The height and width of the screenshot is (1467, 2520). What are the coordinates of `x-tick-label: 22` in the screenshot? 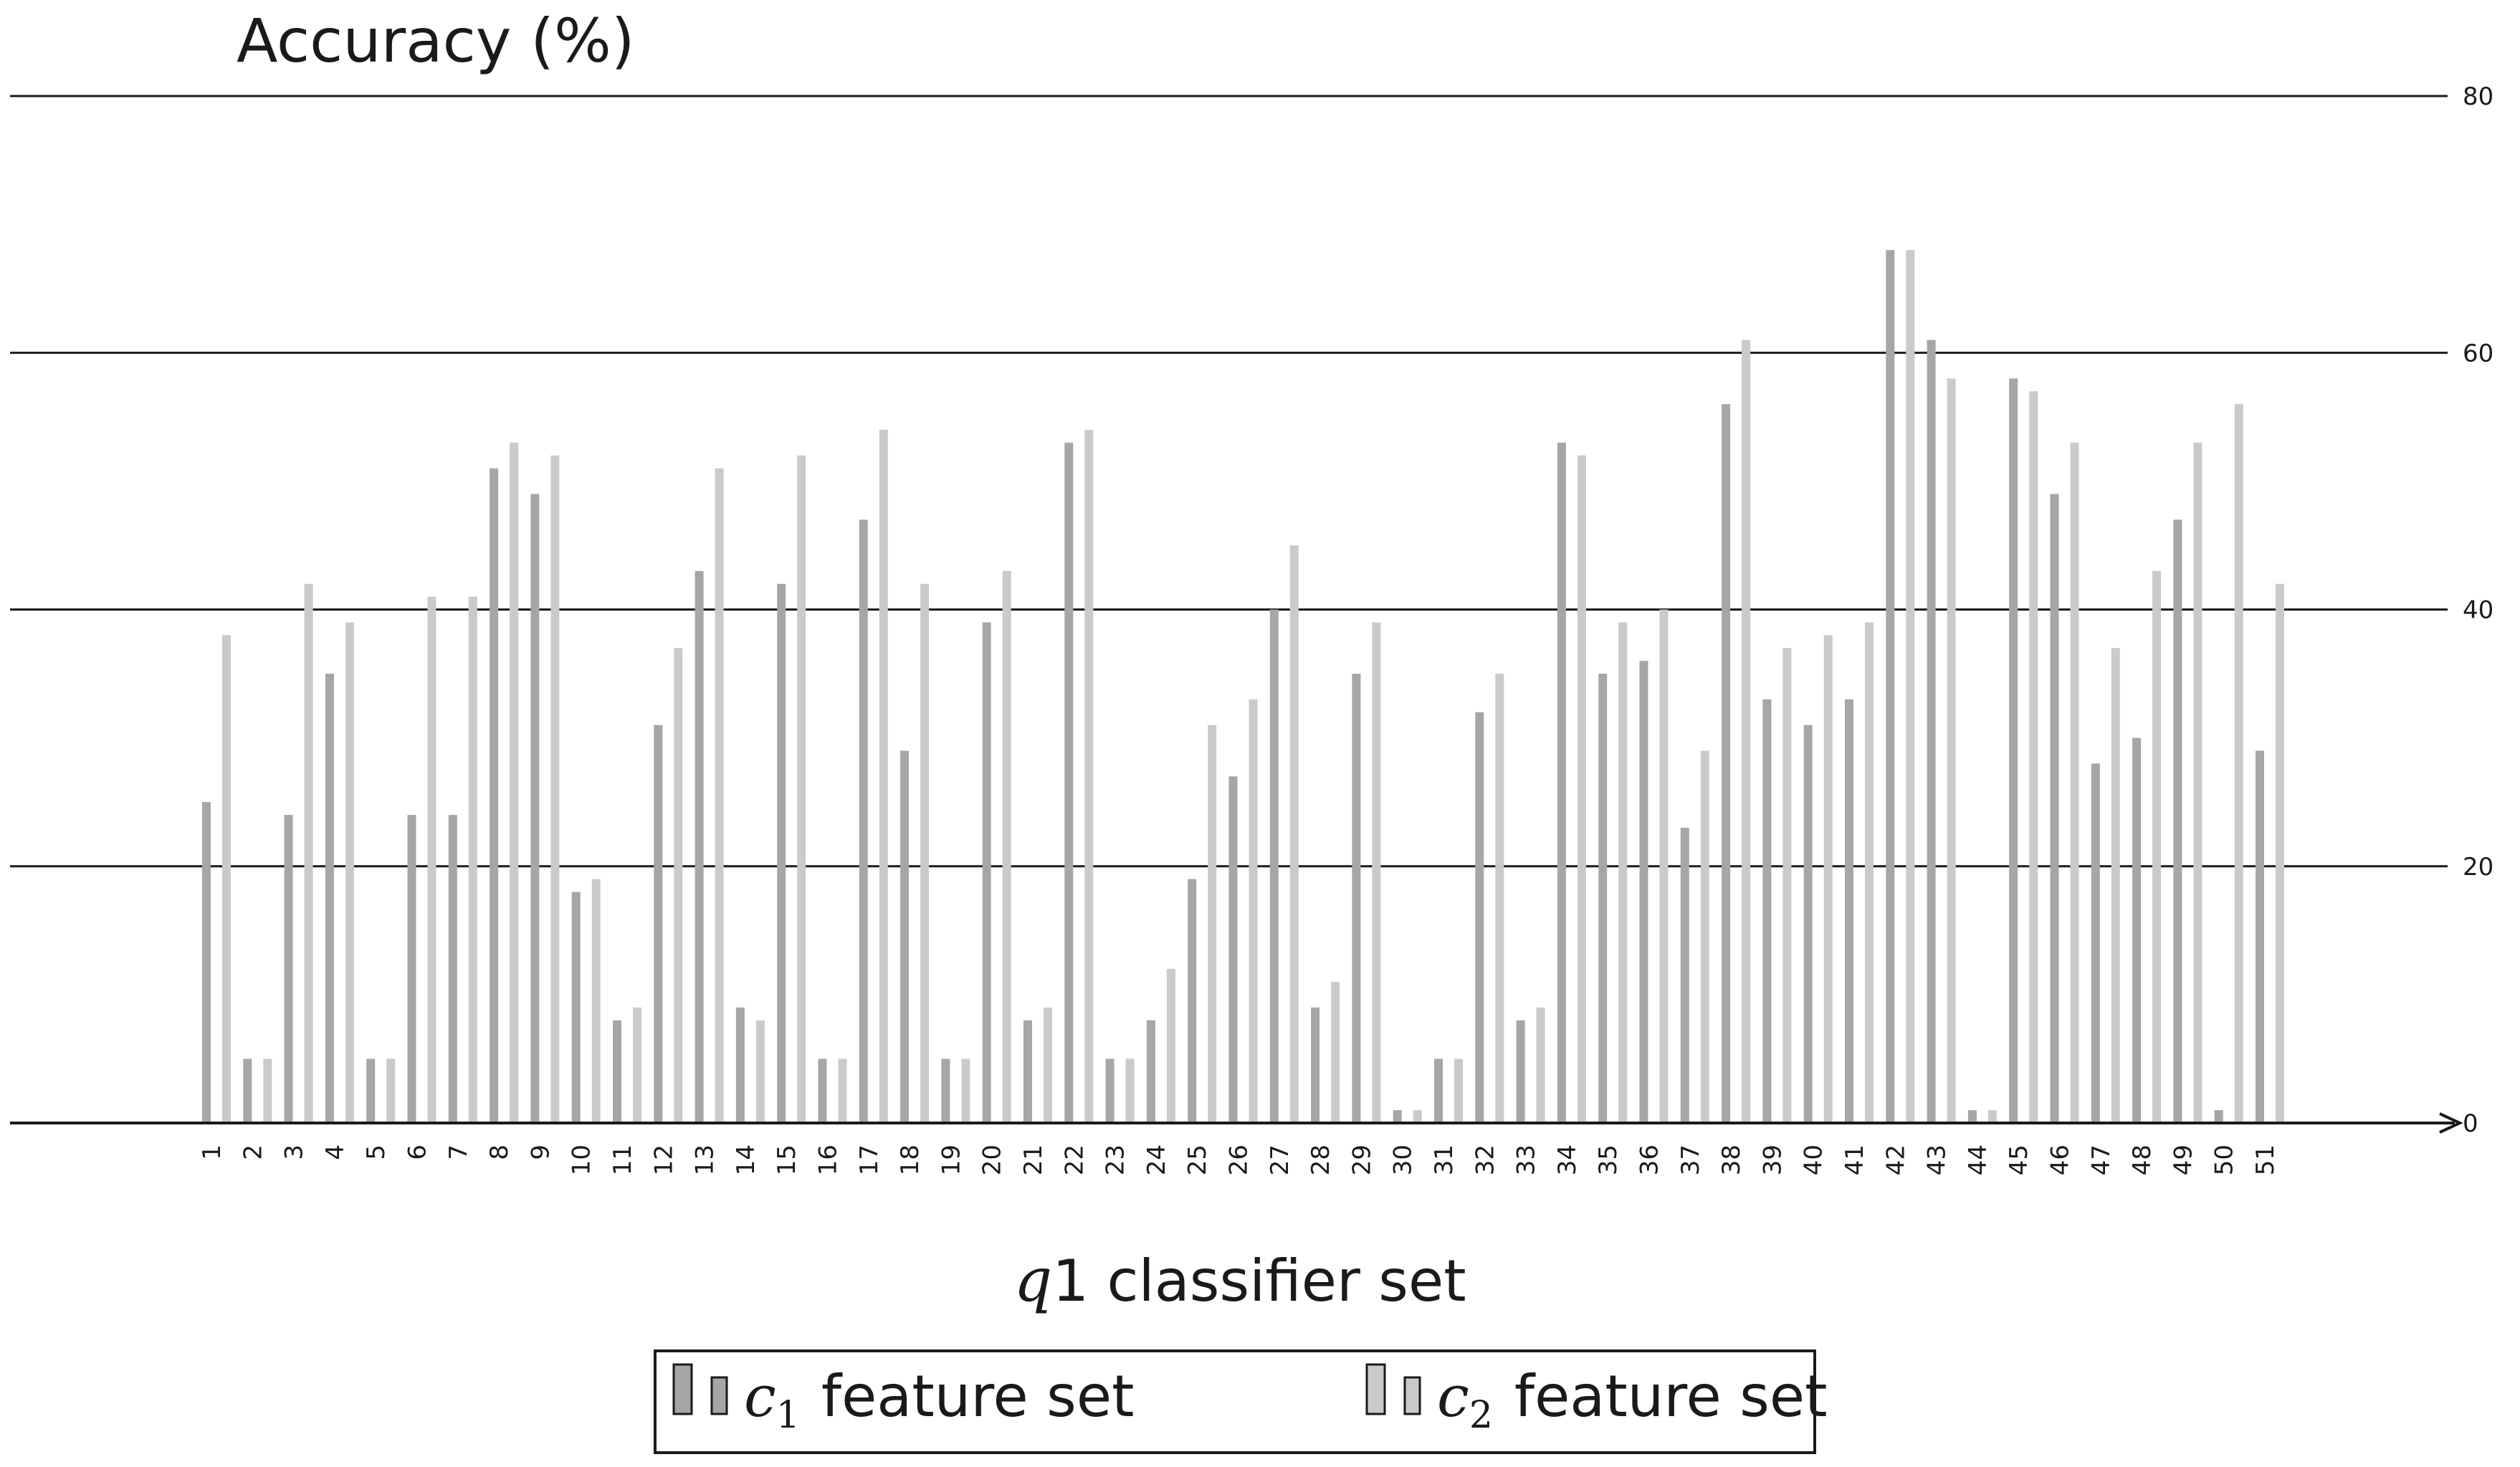 It's located at (1074, 1160).